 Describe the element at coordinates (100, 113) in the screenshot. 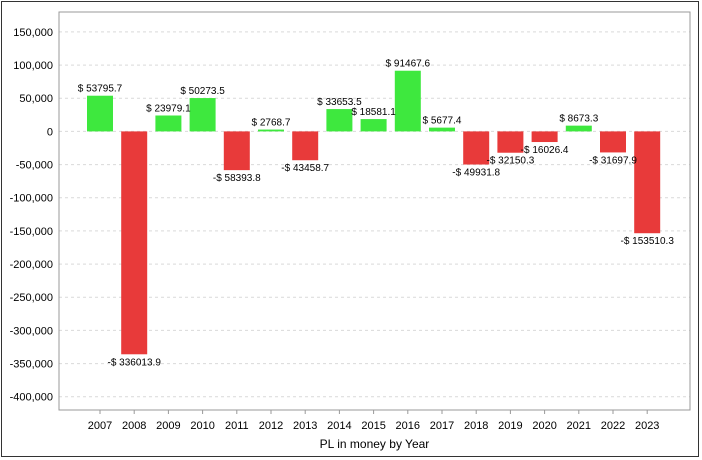

I see `bar-2007` at that location.